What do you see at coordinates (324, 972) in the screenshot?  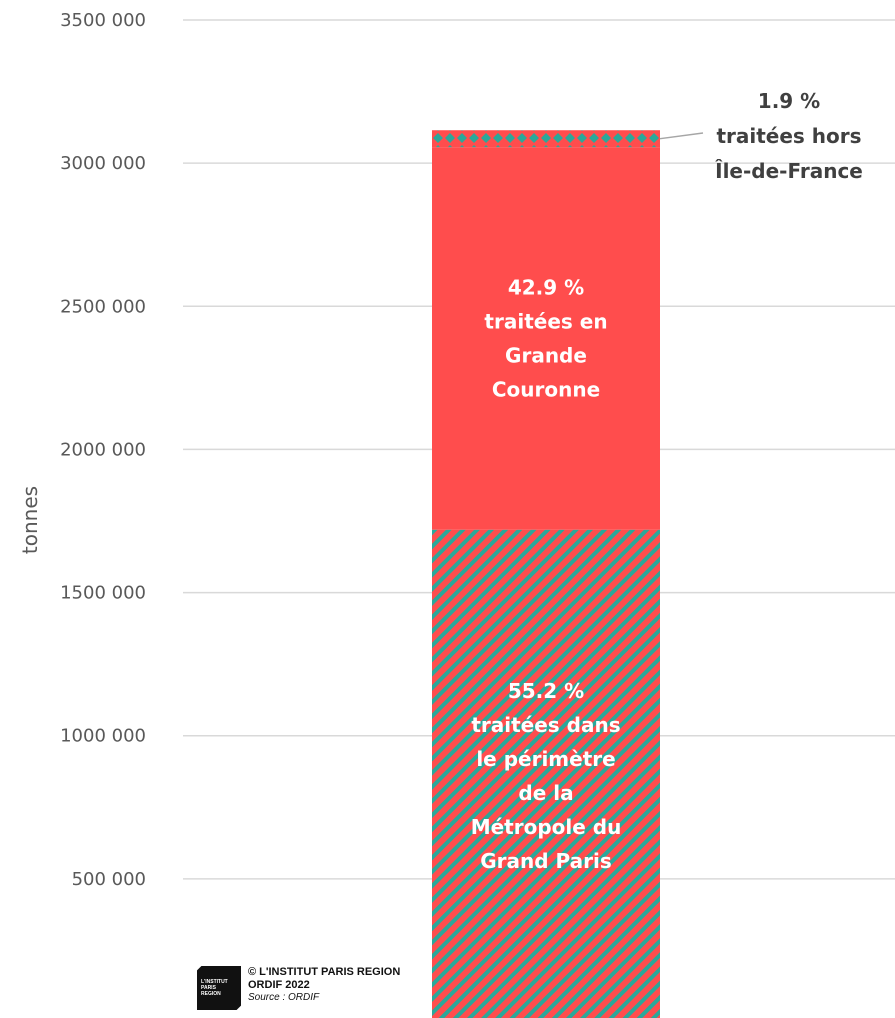 I see `credit-copyright: © L'INSTITUT PARIS REGION` at bounding box center [324, 972].